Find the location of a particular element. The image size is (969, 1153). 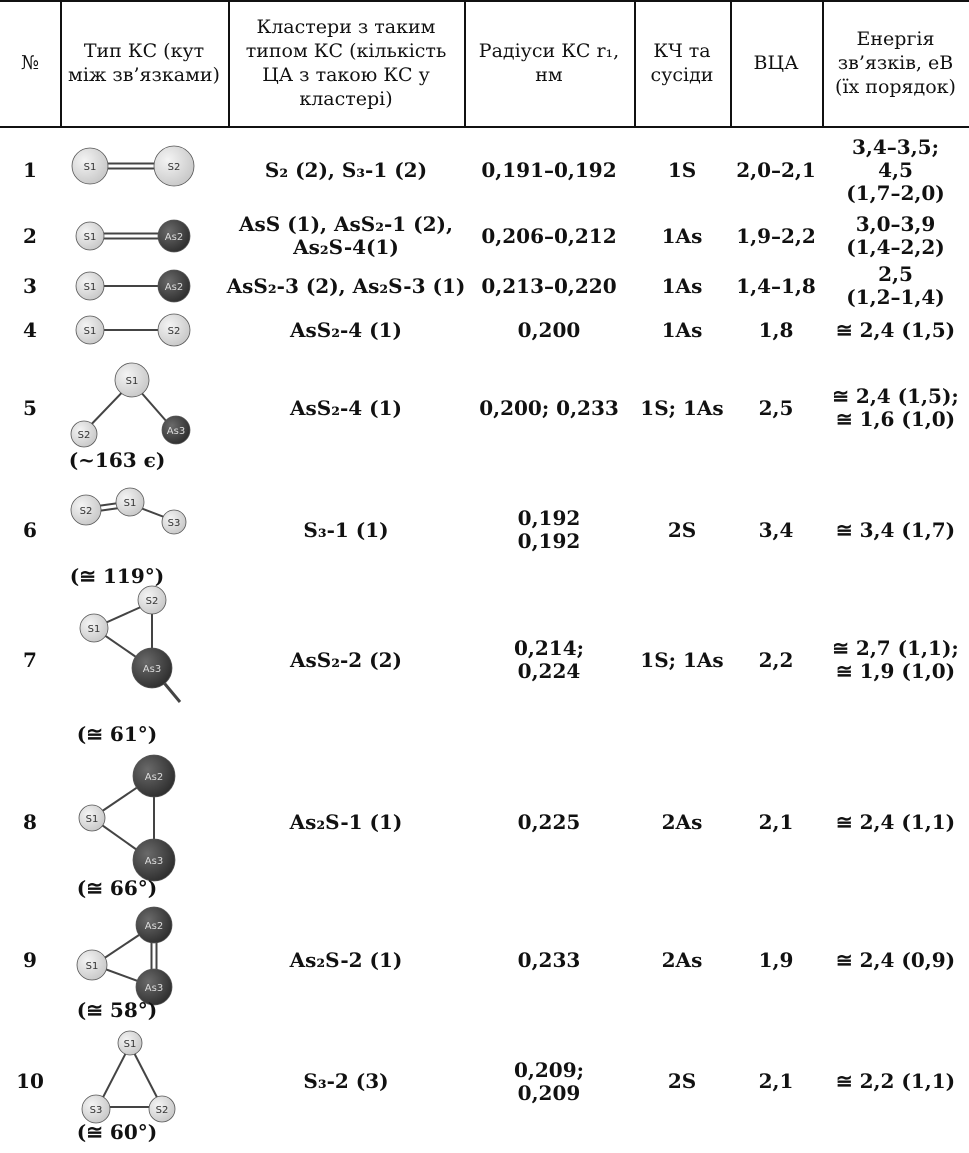

bond-radius: 0,206–0,212 is located at coordinates (549, 235).